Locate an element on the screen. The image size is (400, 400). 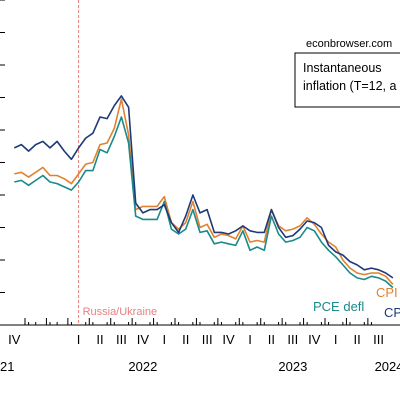
series-label-pce-defl: PCE defl is located at coordinates (338, 306).